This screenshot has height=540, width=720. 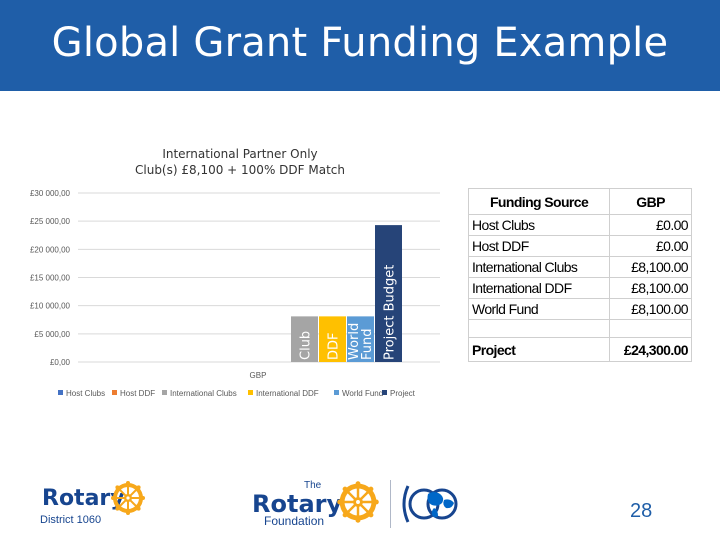 I want to click on table-cell-source: World Fund, so click(x=539, y=309).